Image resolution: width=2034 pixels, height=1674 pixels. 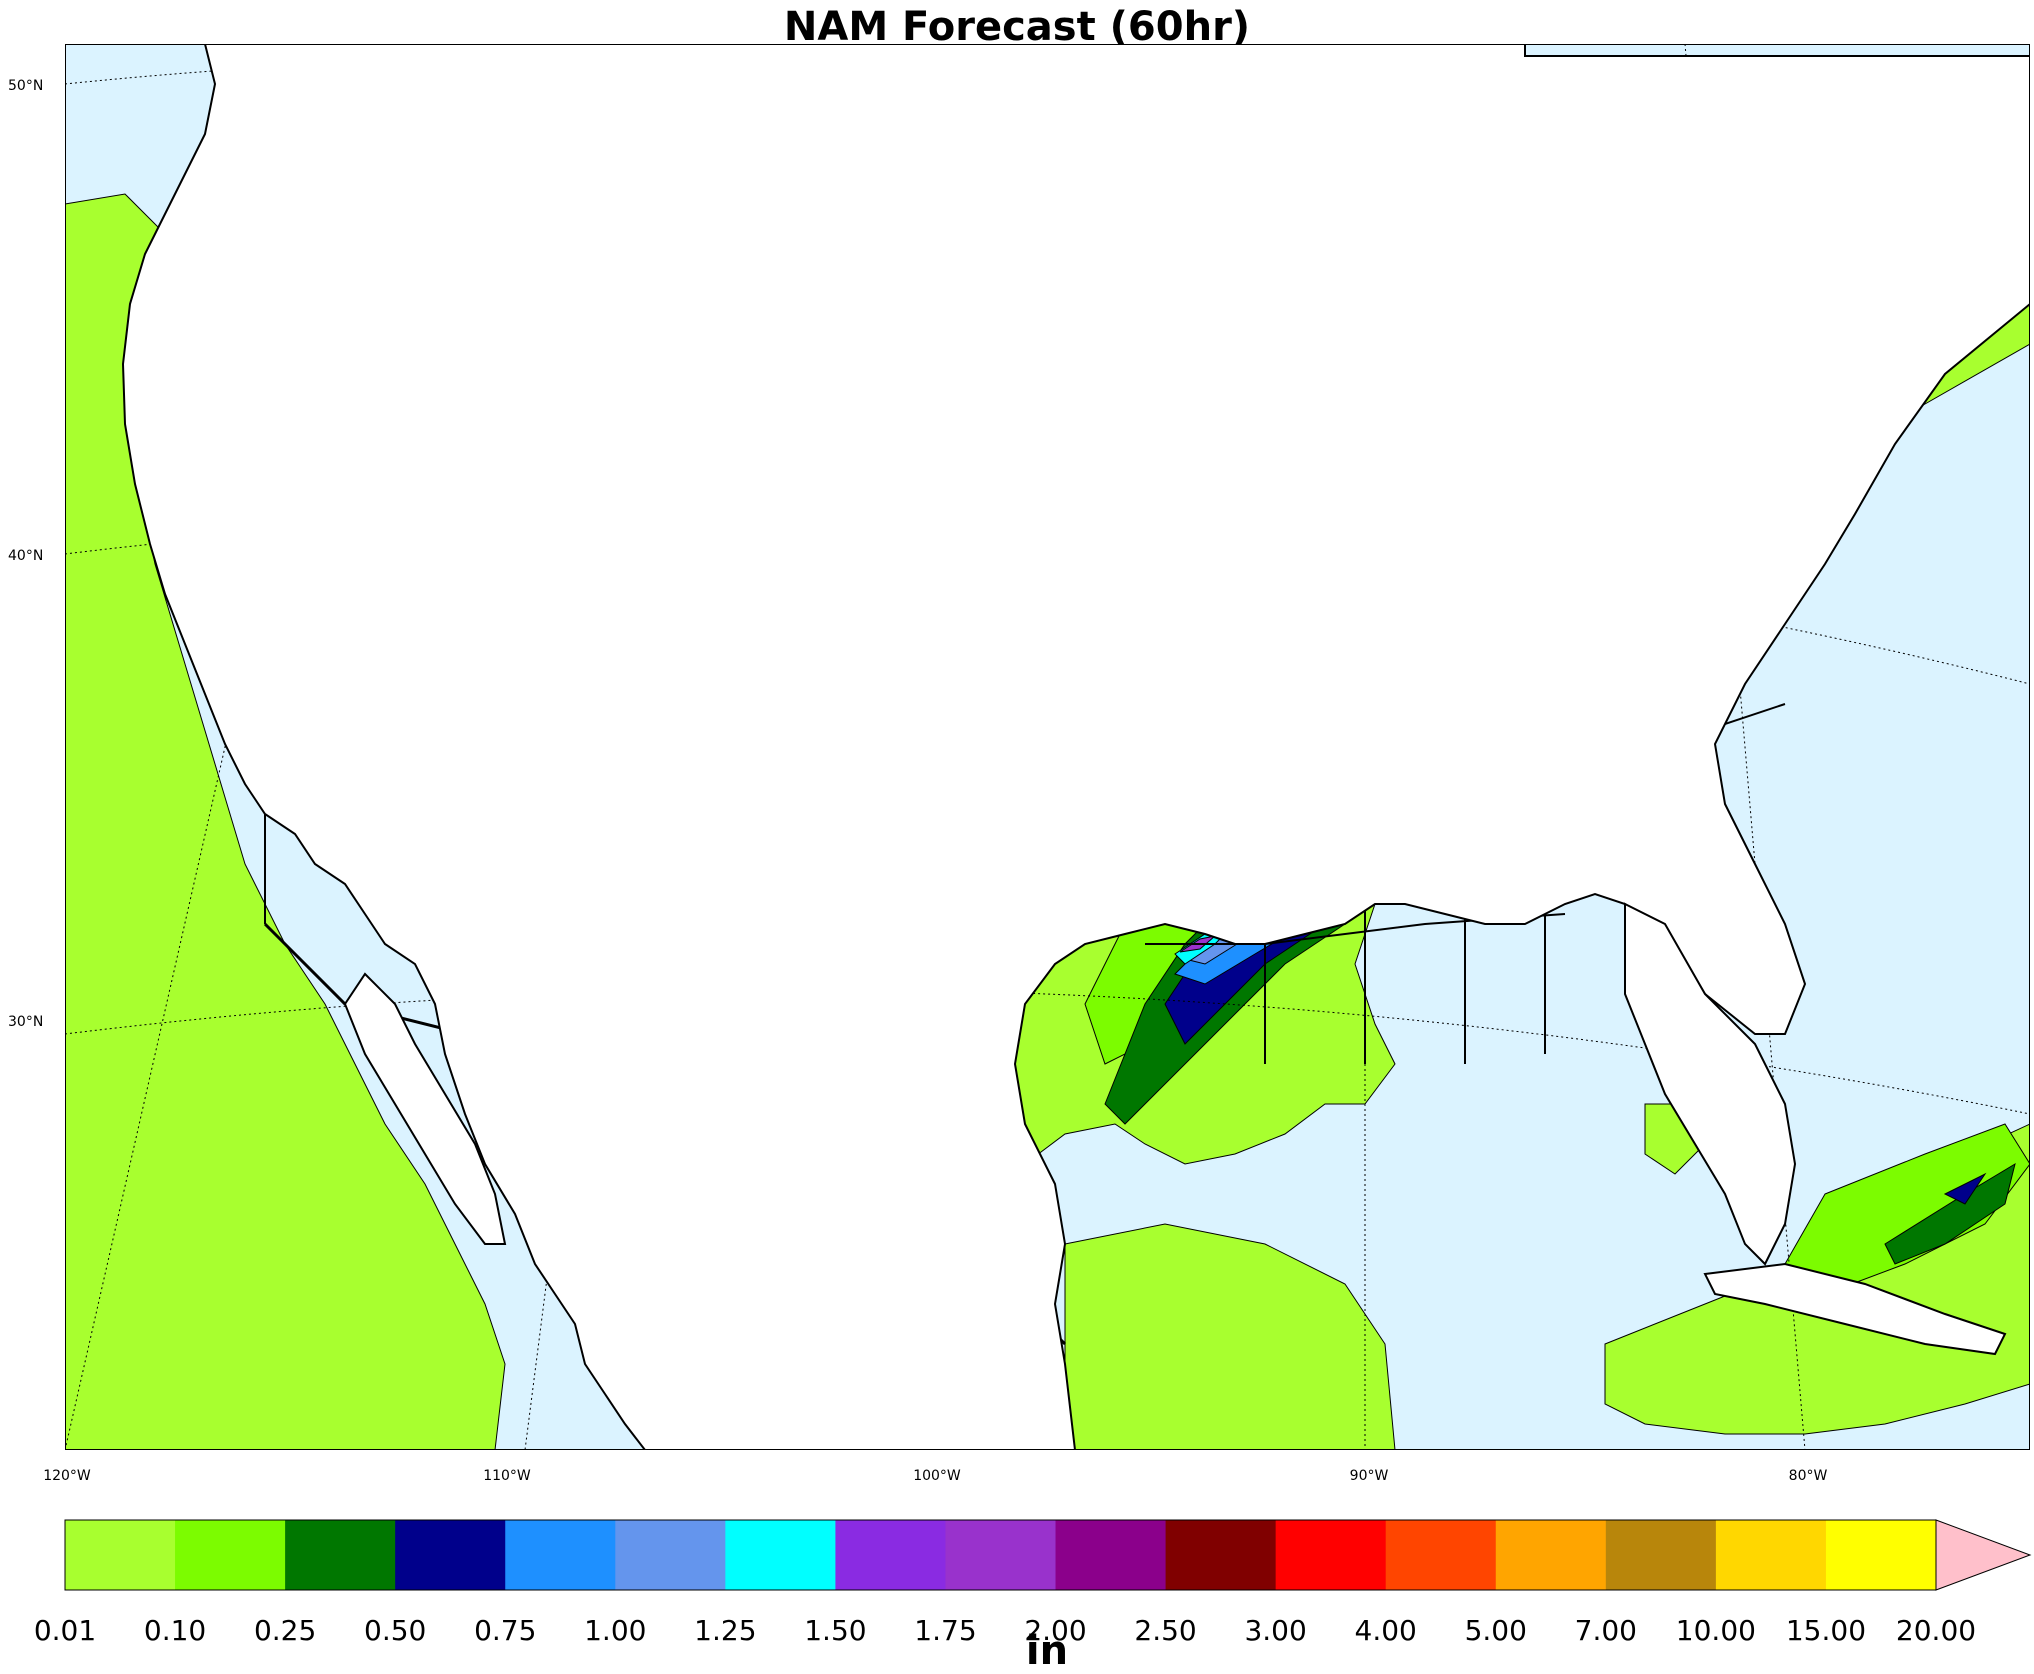 What do you see at coordinates (65, 1630) in the screenshot?
I see `colorbar-tick-label: 0.01` at bounding box center [65, 1630].